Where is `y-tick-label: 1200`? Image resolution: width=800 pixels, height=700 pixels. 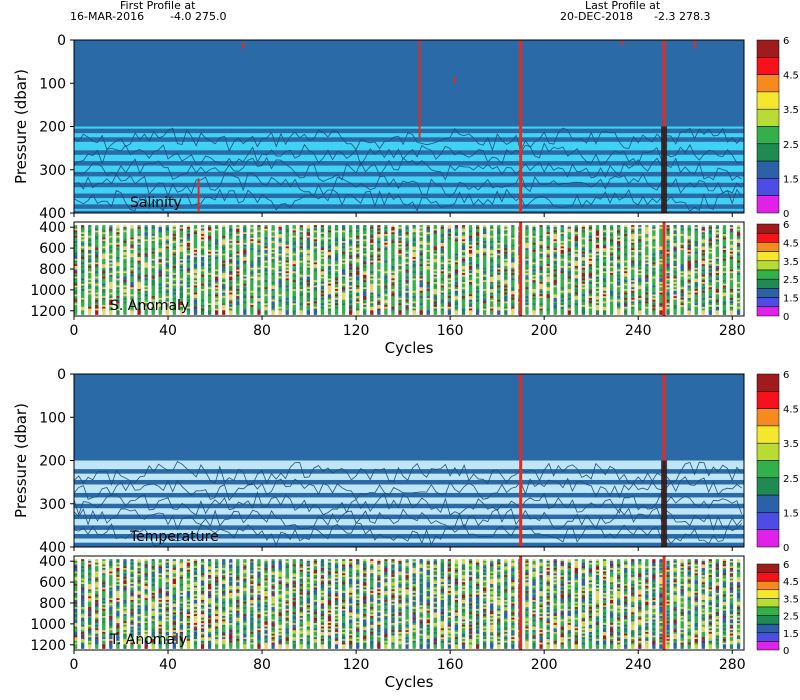
y-tick-label: 1200 is located at coordinates (48, 312).